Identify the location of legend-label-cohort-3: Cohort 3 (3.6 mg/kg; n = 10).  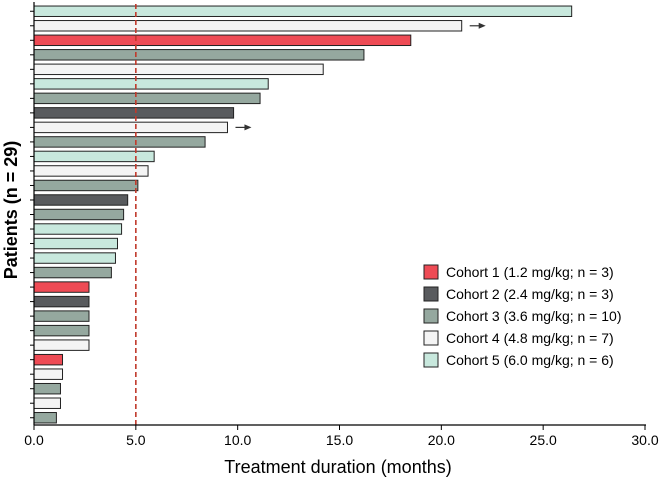
(533, 316).